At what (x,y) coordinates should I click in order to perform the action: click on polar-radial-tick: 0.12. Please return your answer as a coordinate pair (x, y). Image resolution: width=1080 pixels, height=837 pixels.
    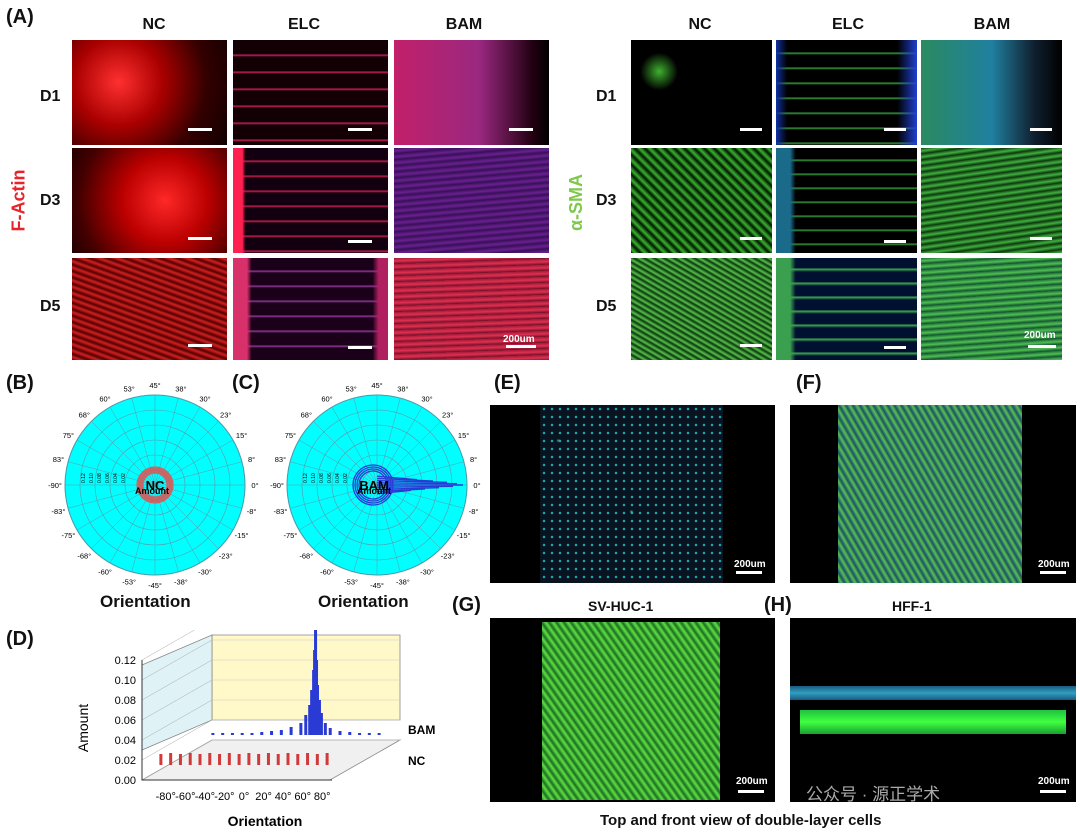
    Looking at the image, I should click on (84, 478).